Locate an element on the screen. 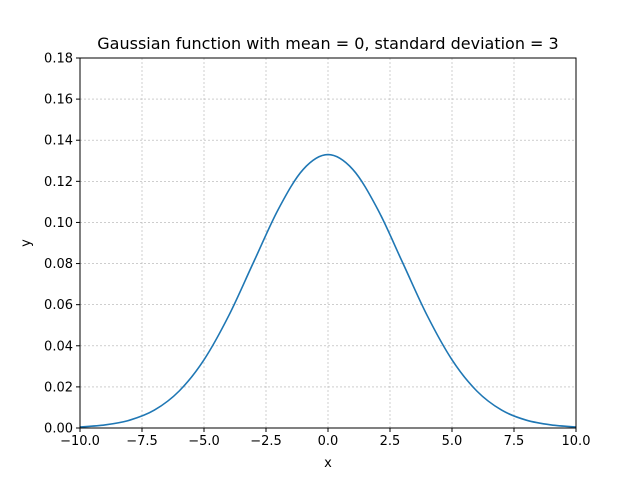 This screenshot has width=640, height=480. y-tick-label-8: 0.16 is located at coordinates (58, 100).